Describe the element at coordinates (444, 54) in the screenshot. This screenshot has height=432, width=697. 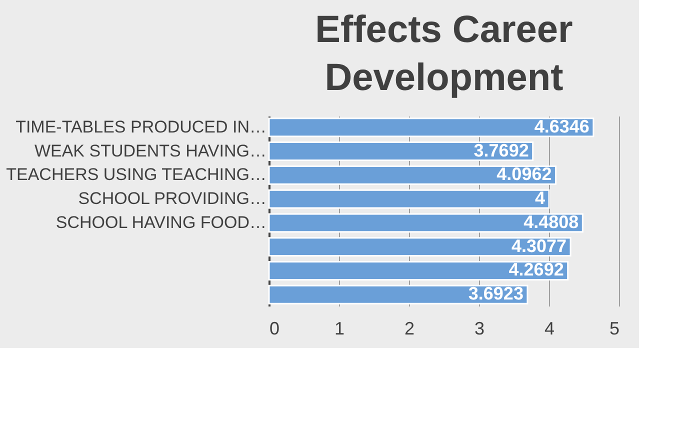
I see `chart-title: Effects Career Development` at that location.